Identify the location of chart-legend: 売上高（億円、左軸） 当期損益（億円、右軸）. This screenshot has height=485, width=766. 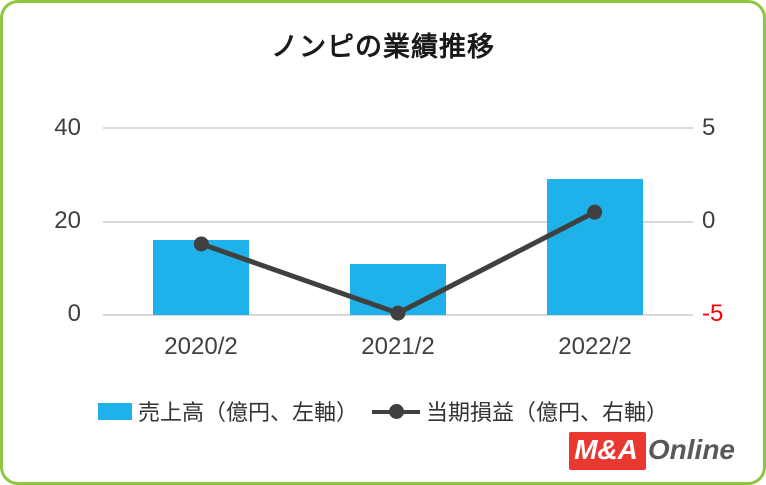
(383, 411).